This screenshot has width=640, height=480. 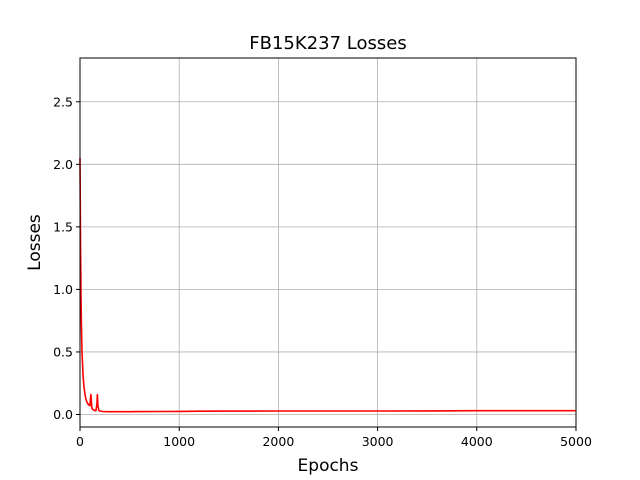 I want to click on x-tick-label: 1000, so click(x=179, y=441).